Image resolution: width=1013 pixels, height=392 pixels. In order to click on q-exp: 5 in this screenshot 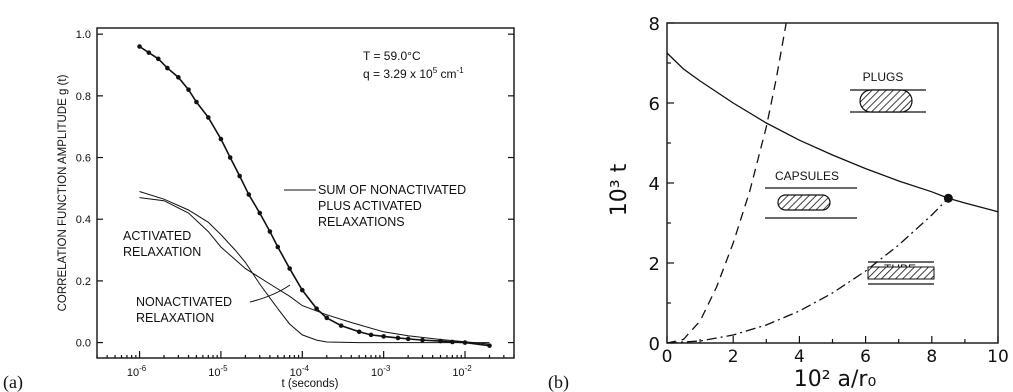, I will do `click(435, 70)`.